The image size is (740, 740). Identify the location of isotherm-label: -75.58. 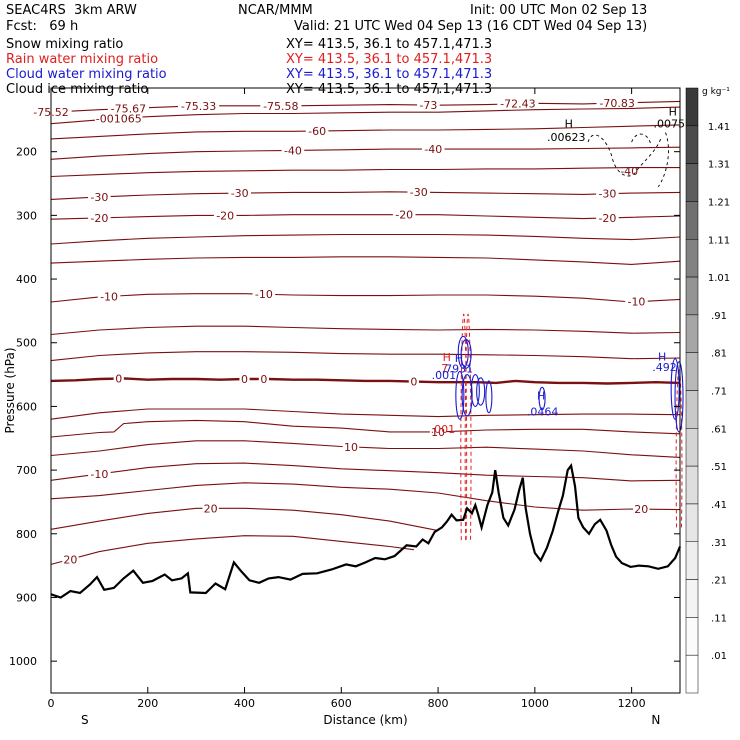
(280, 106).